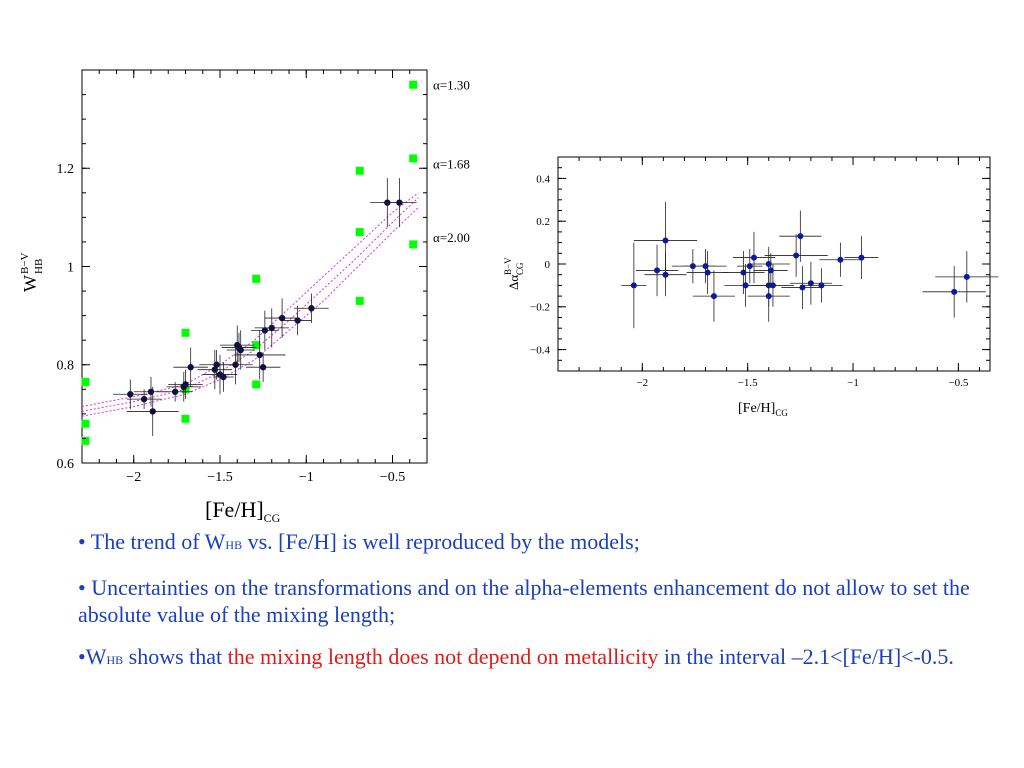 The height and width of the screenshot is (768, 1024). What do you see at coordinates (543, 222) in the screenshot?
I see `y-tick-label: 0.2` at bounding box center [543, 222].